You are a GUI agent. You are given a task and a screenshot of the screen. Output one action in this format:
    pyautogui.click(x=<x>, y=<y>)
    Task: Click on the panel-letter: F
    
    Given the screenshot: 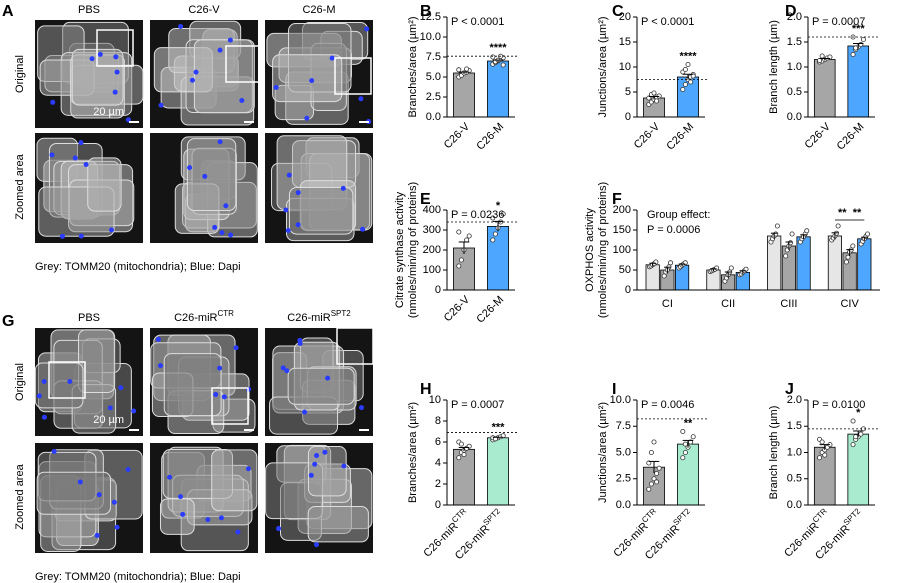 What is the action you would take?
    pyautogui.click(x=617, y=199)
    